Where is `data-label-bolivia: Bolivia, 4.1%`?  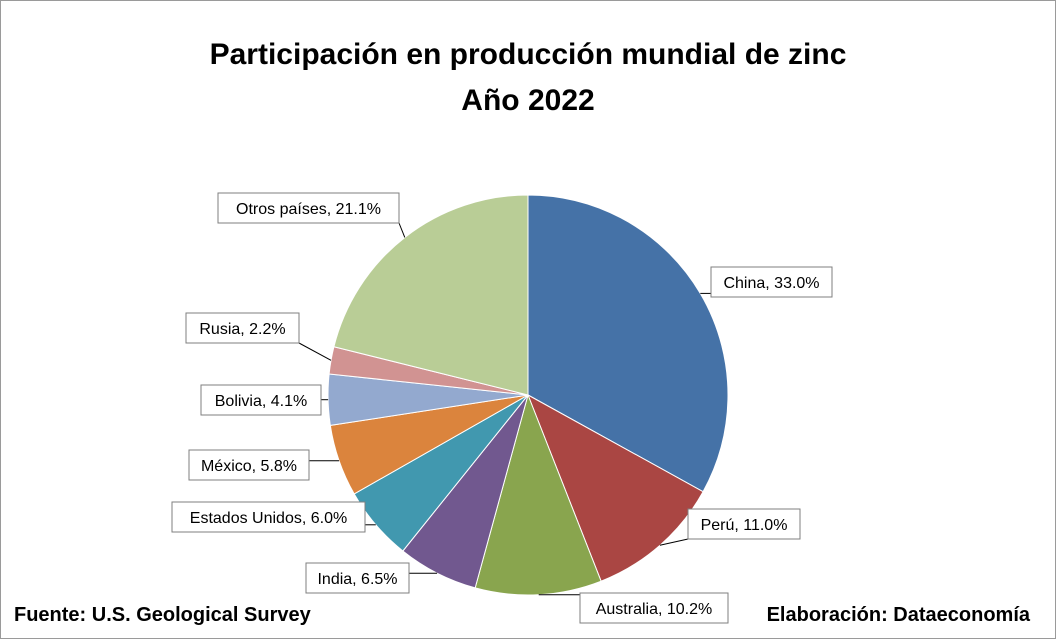 data-label-bolivia: Bolivia, 4.1% is located at coordinates (261, 401).